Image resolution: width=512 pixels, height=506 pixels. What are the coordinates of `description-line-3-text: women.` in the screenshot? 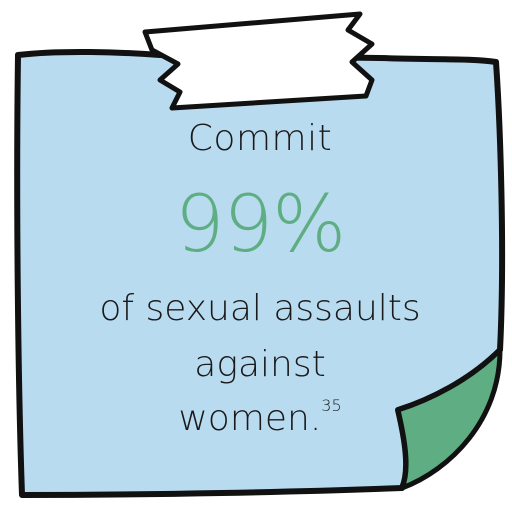 It's located at (250, 418).